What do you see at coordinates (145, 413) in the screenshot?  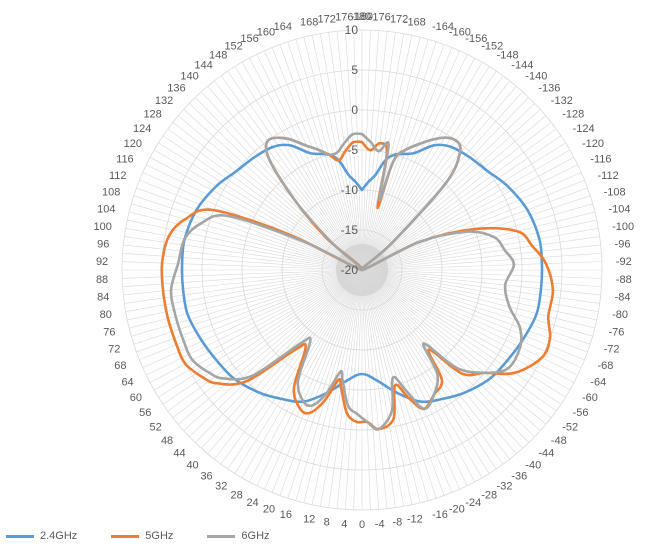 I see `angle-tick-label: 56` at bounding box center [145, 413].